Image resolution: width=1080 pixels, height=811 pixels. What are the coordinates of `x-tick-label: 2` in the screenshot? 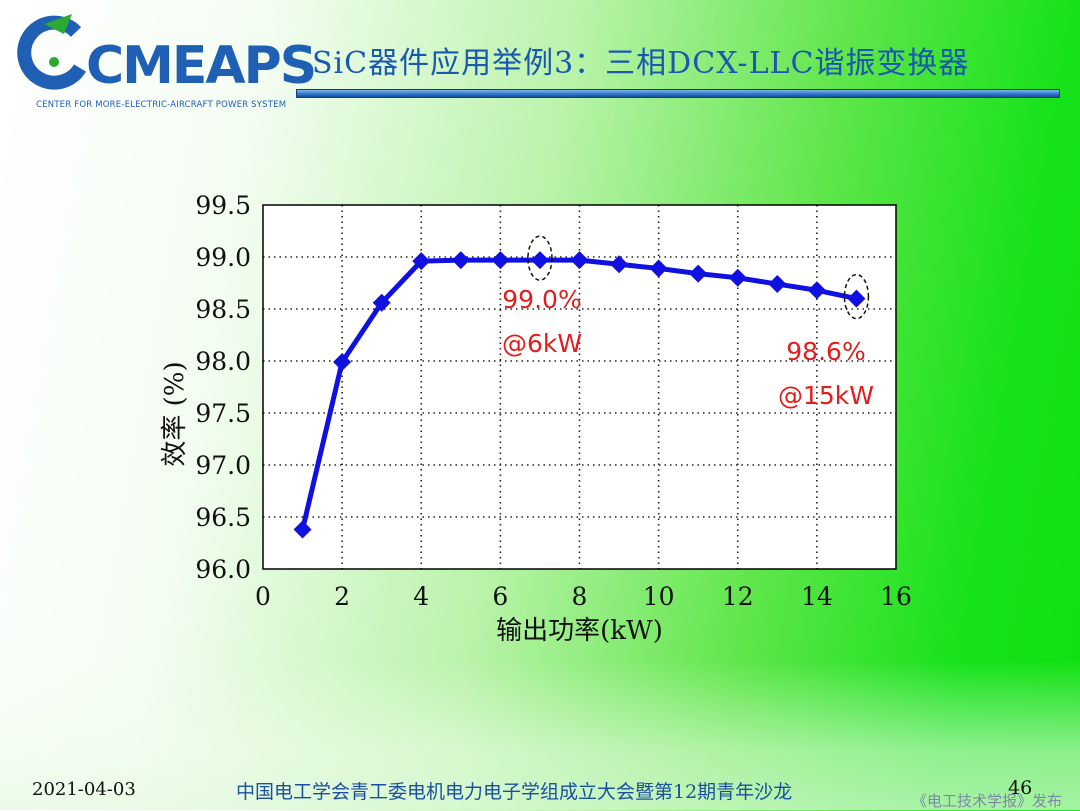 It's located at (342, 596).